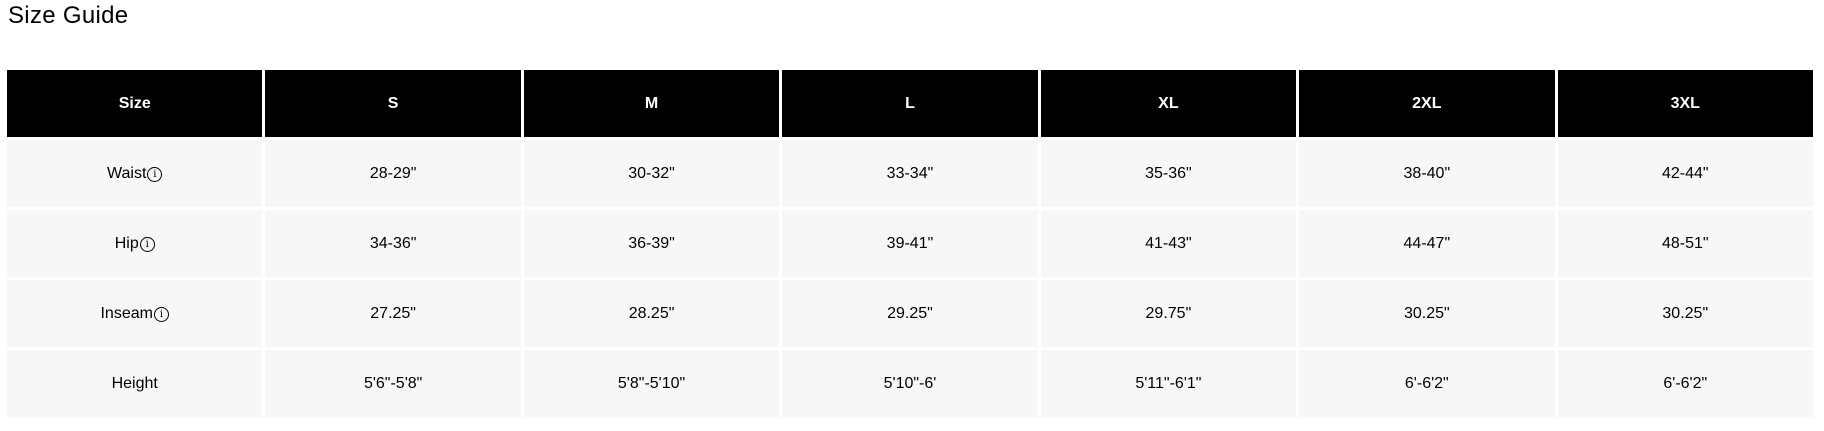 This screenshot has height=431, width=1824. What do you see at coordinates (127, 173) in the screenshot?
I see `row-label-text: Waist` at bounding box center [127, 173].